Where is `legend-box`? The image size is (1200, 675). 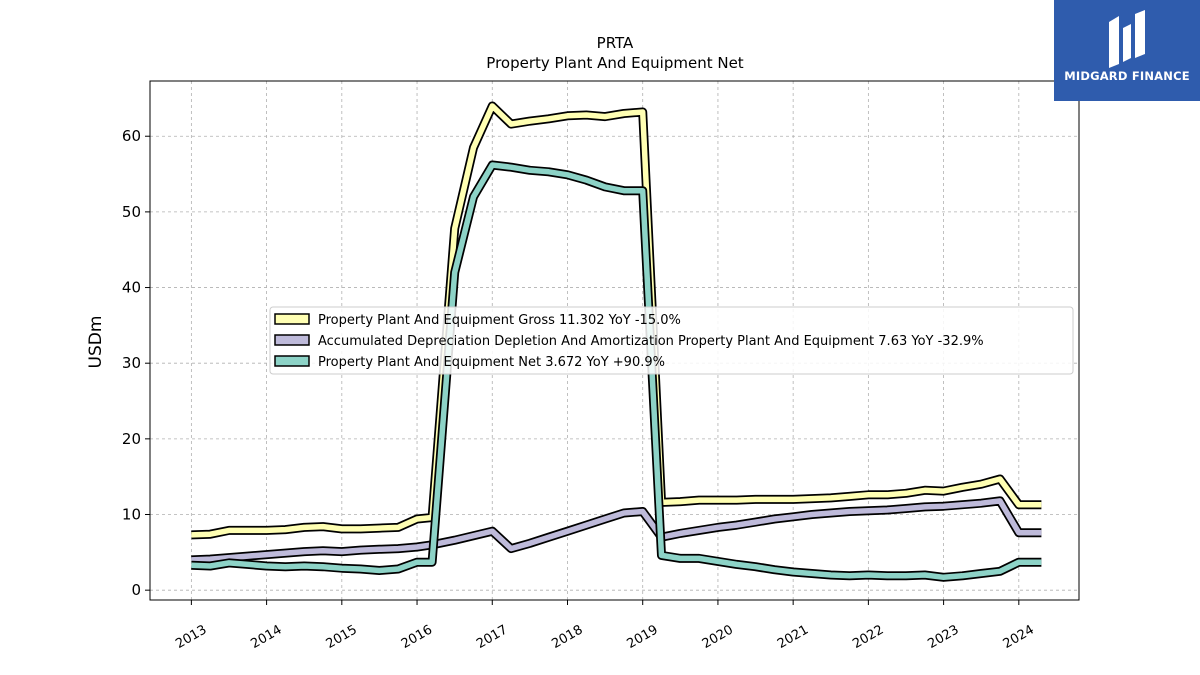 legend-box is located at coordinates (671, 340).